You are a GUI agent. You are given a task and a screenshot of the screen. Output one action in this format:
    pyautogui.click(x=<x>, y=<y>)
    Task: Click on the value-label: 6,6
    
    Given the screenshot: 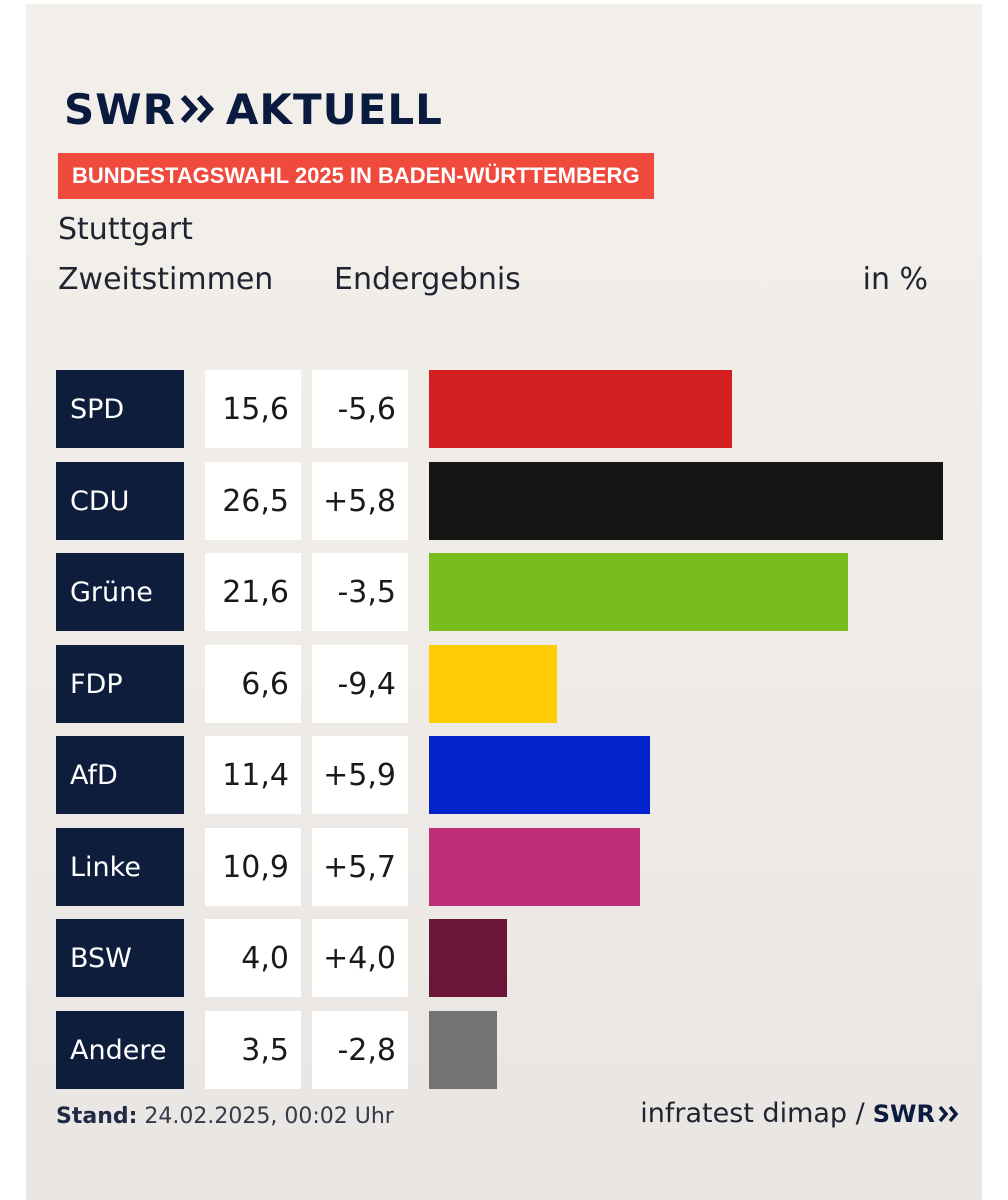 What is the action you would take?
    pyautogui.click(x=253, y=684)
    